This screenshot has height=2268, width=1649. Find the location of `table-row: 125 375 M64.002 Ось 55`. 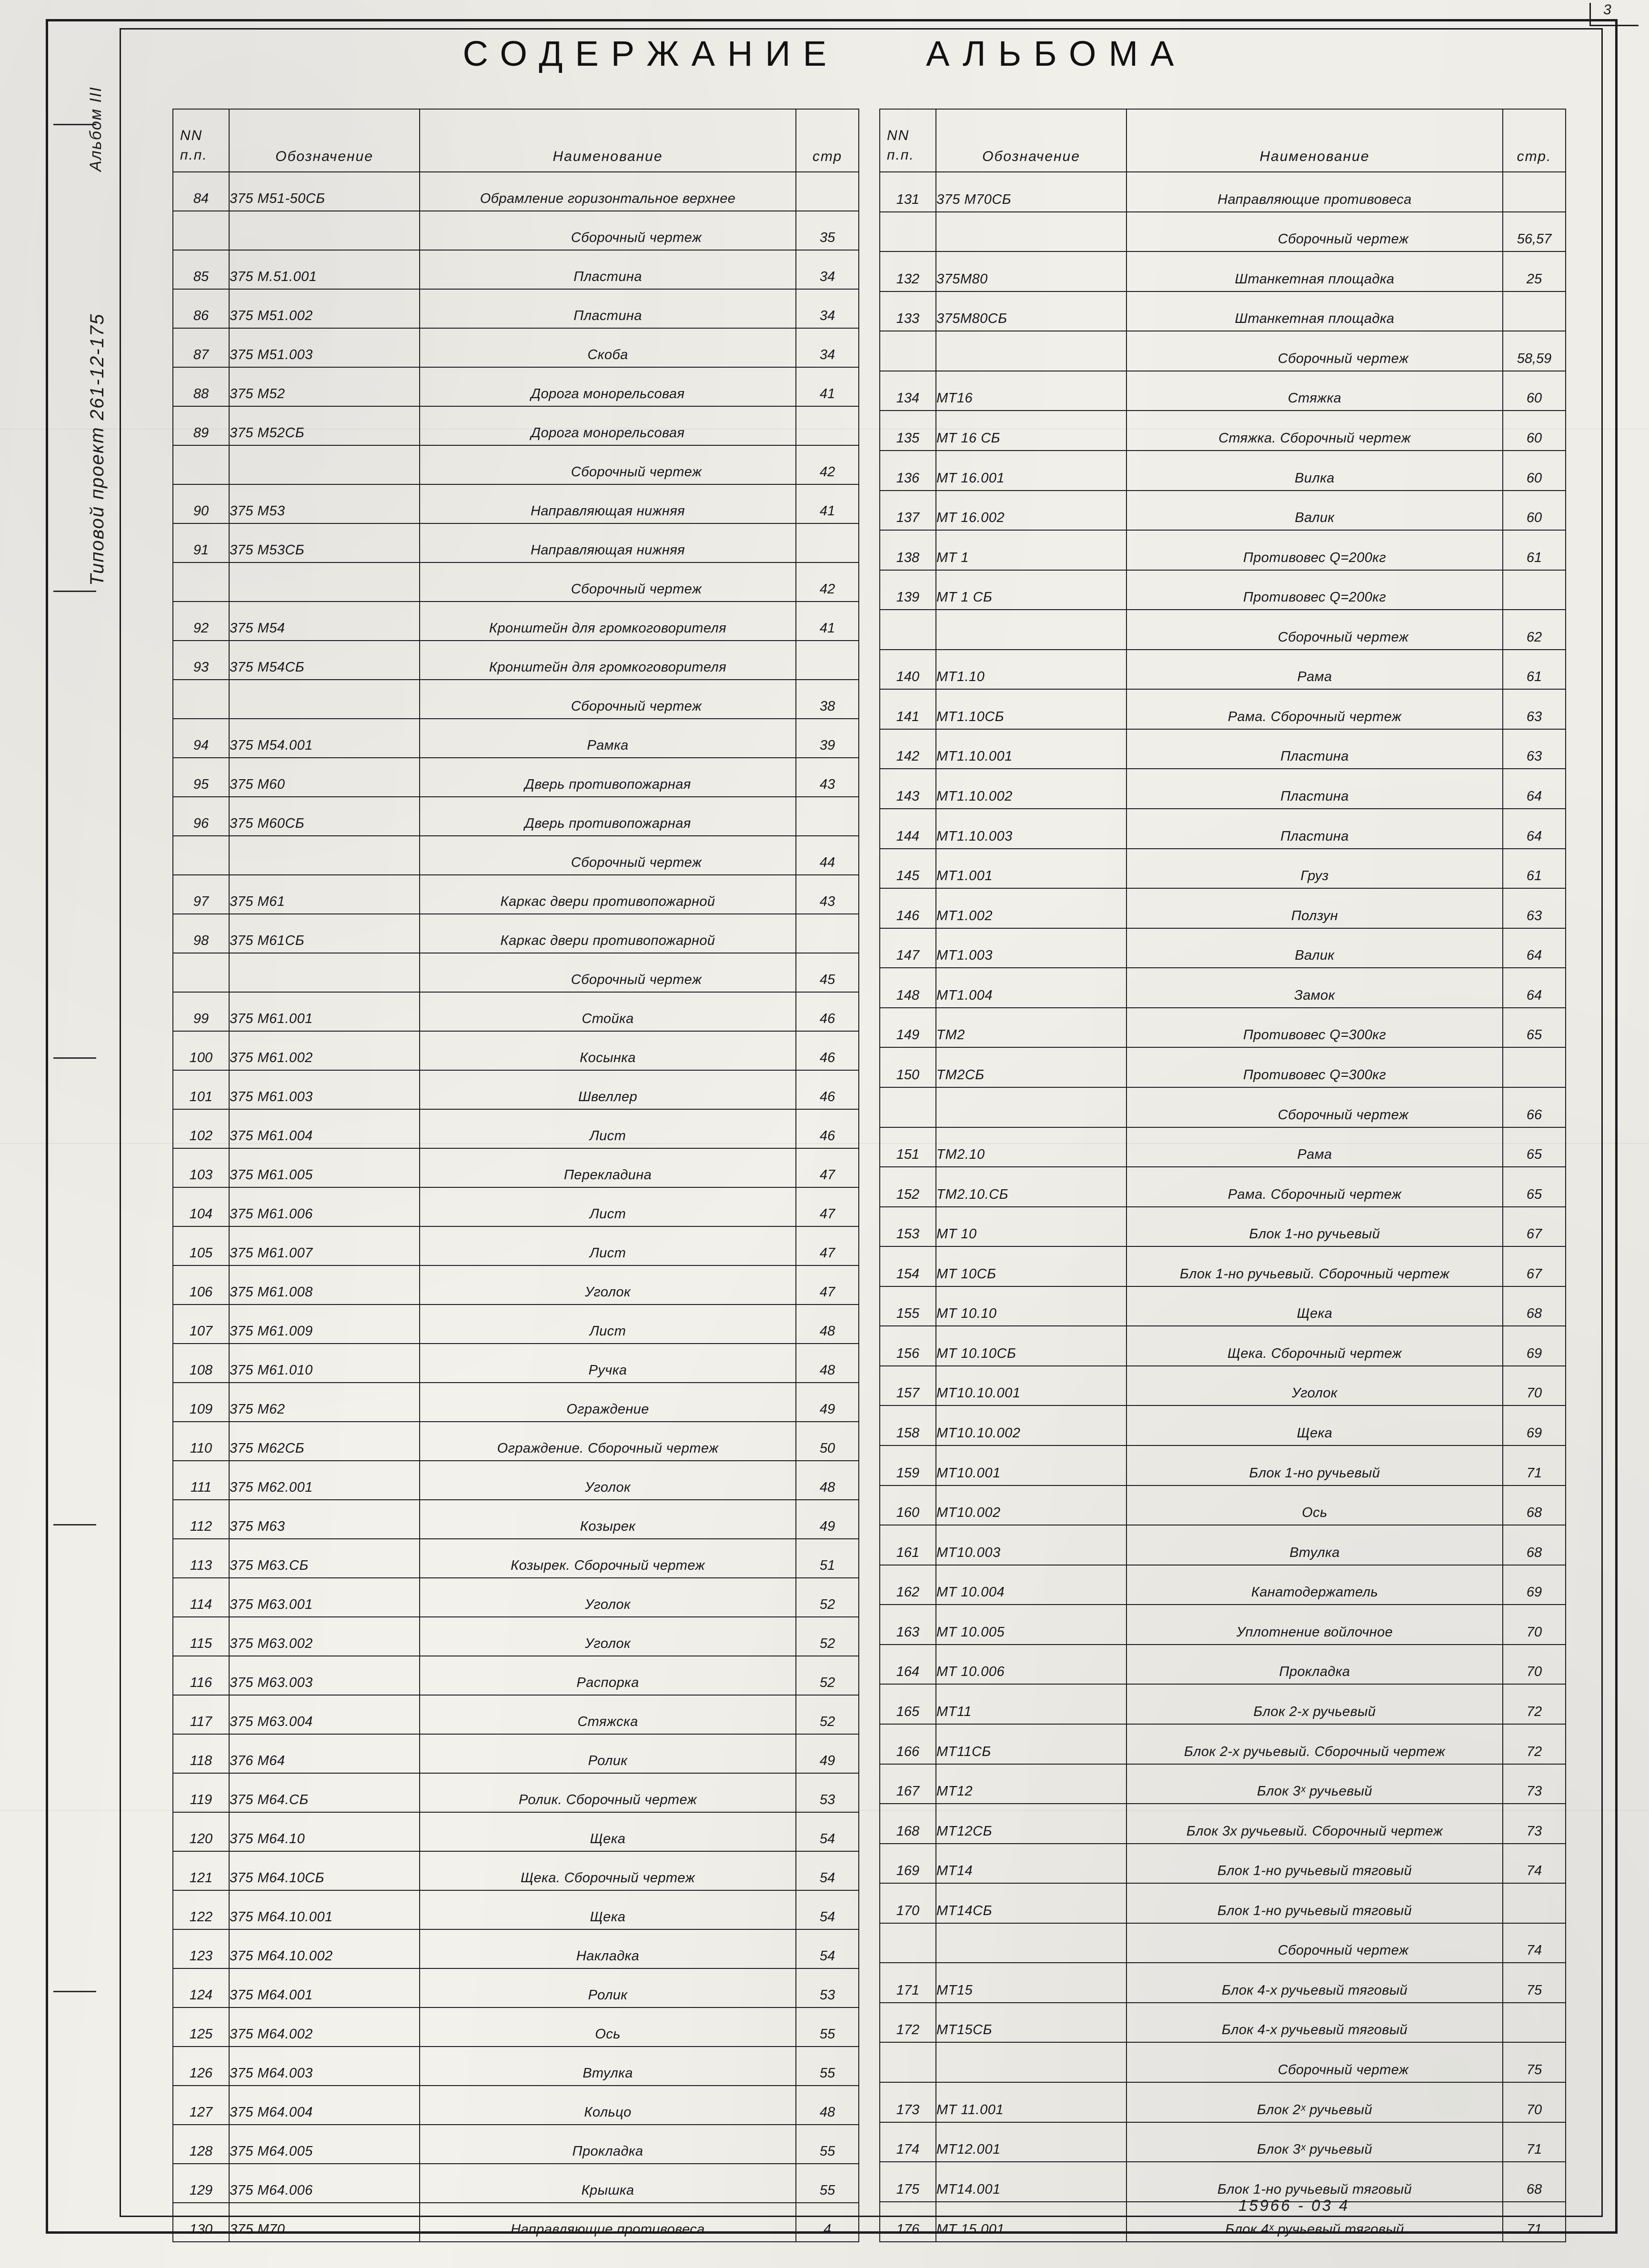

table-row: 125 375 M64.002 Ось 55 is located at coordinates (516, 2027).